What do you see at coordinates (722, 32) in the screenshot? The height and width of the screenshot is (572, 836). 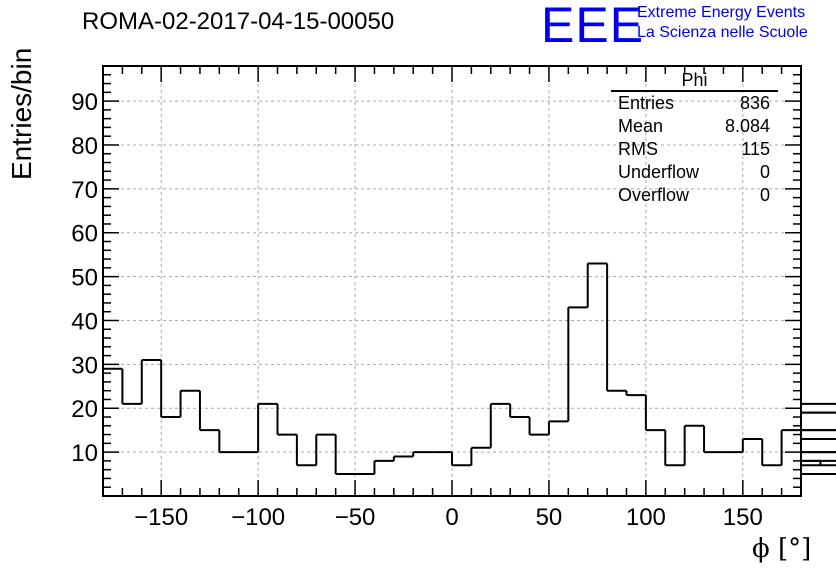 I see `logo-line-2: La Scienza nelle Scuole` at bounding box center [722, 32].